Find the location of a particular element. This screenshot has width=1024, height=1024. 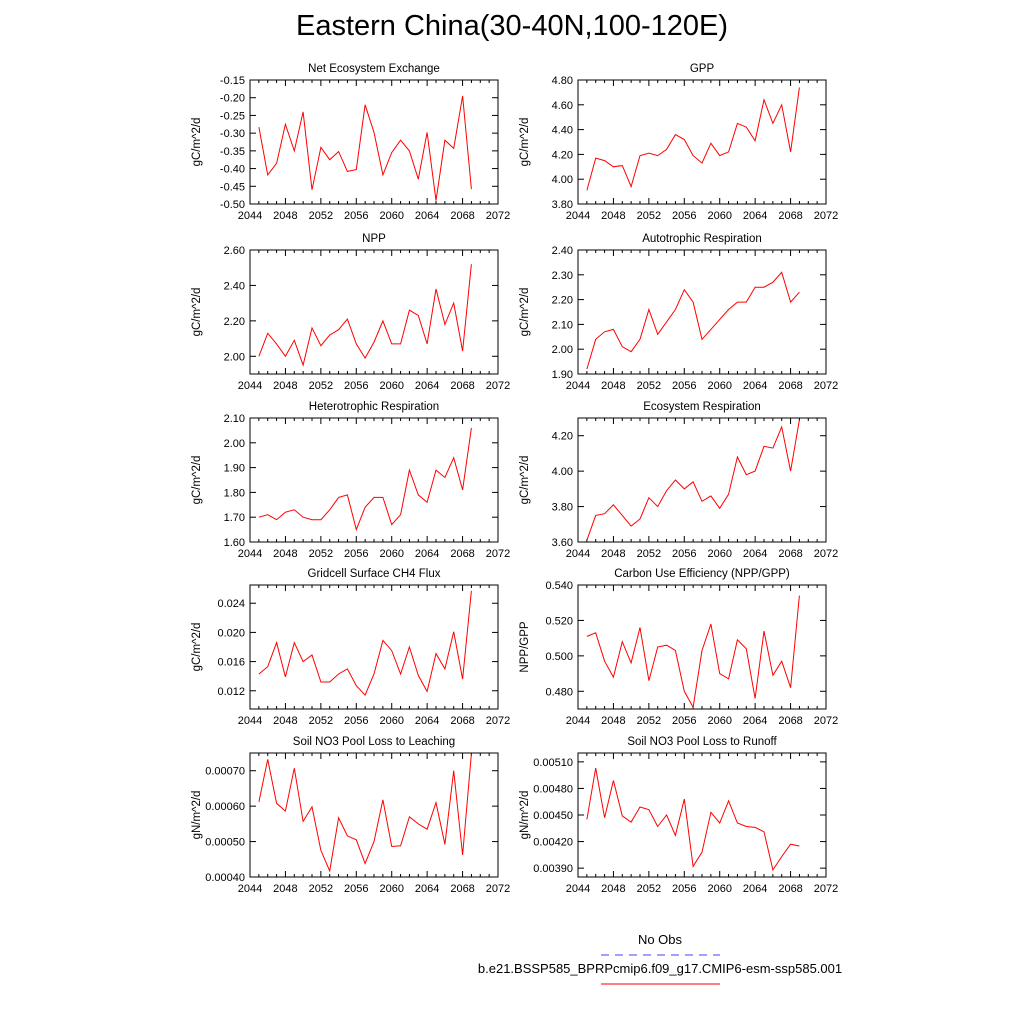

chart-title: GPP is located at coordinates (702, 69).